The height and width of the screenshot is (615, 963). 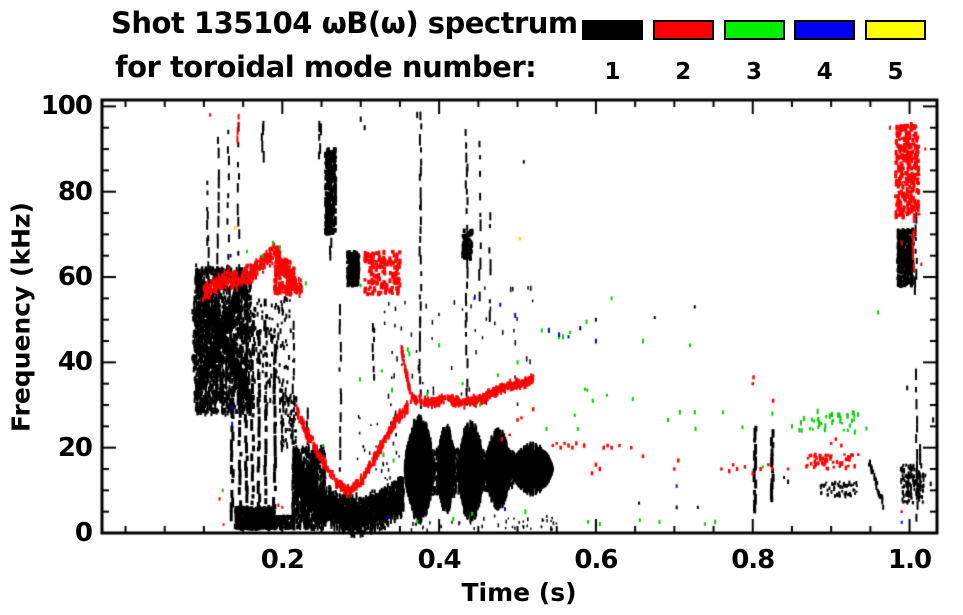 I want to click on x-tick-label: 0.4, so click(x=439, y=560).